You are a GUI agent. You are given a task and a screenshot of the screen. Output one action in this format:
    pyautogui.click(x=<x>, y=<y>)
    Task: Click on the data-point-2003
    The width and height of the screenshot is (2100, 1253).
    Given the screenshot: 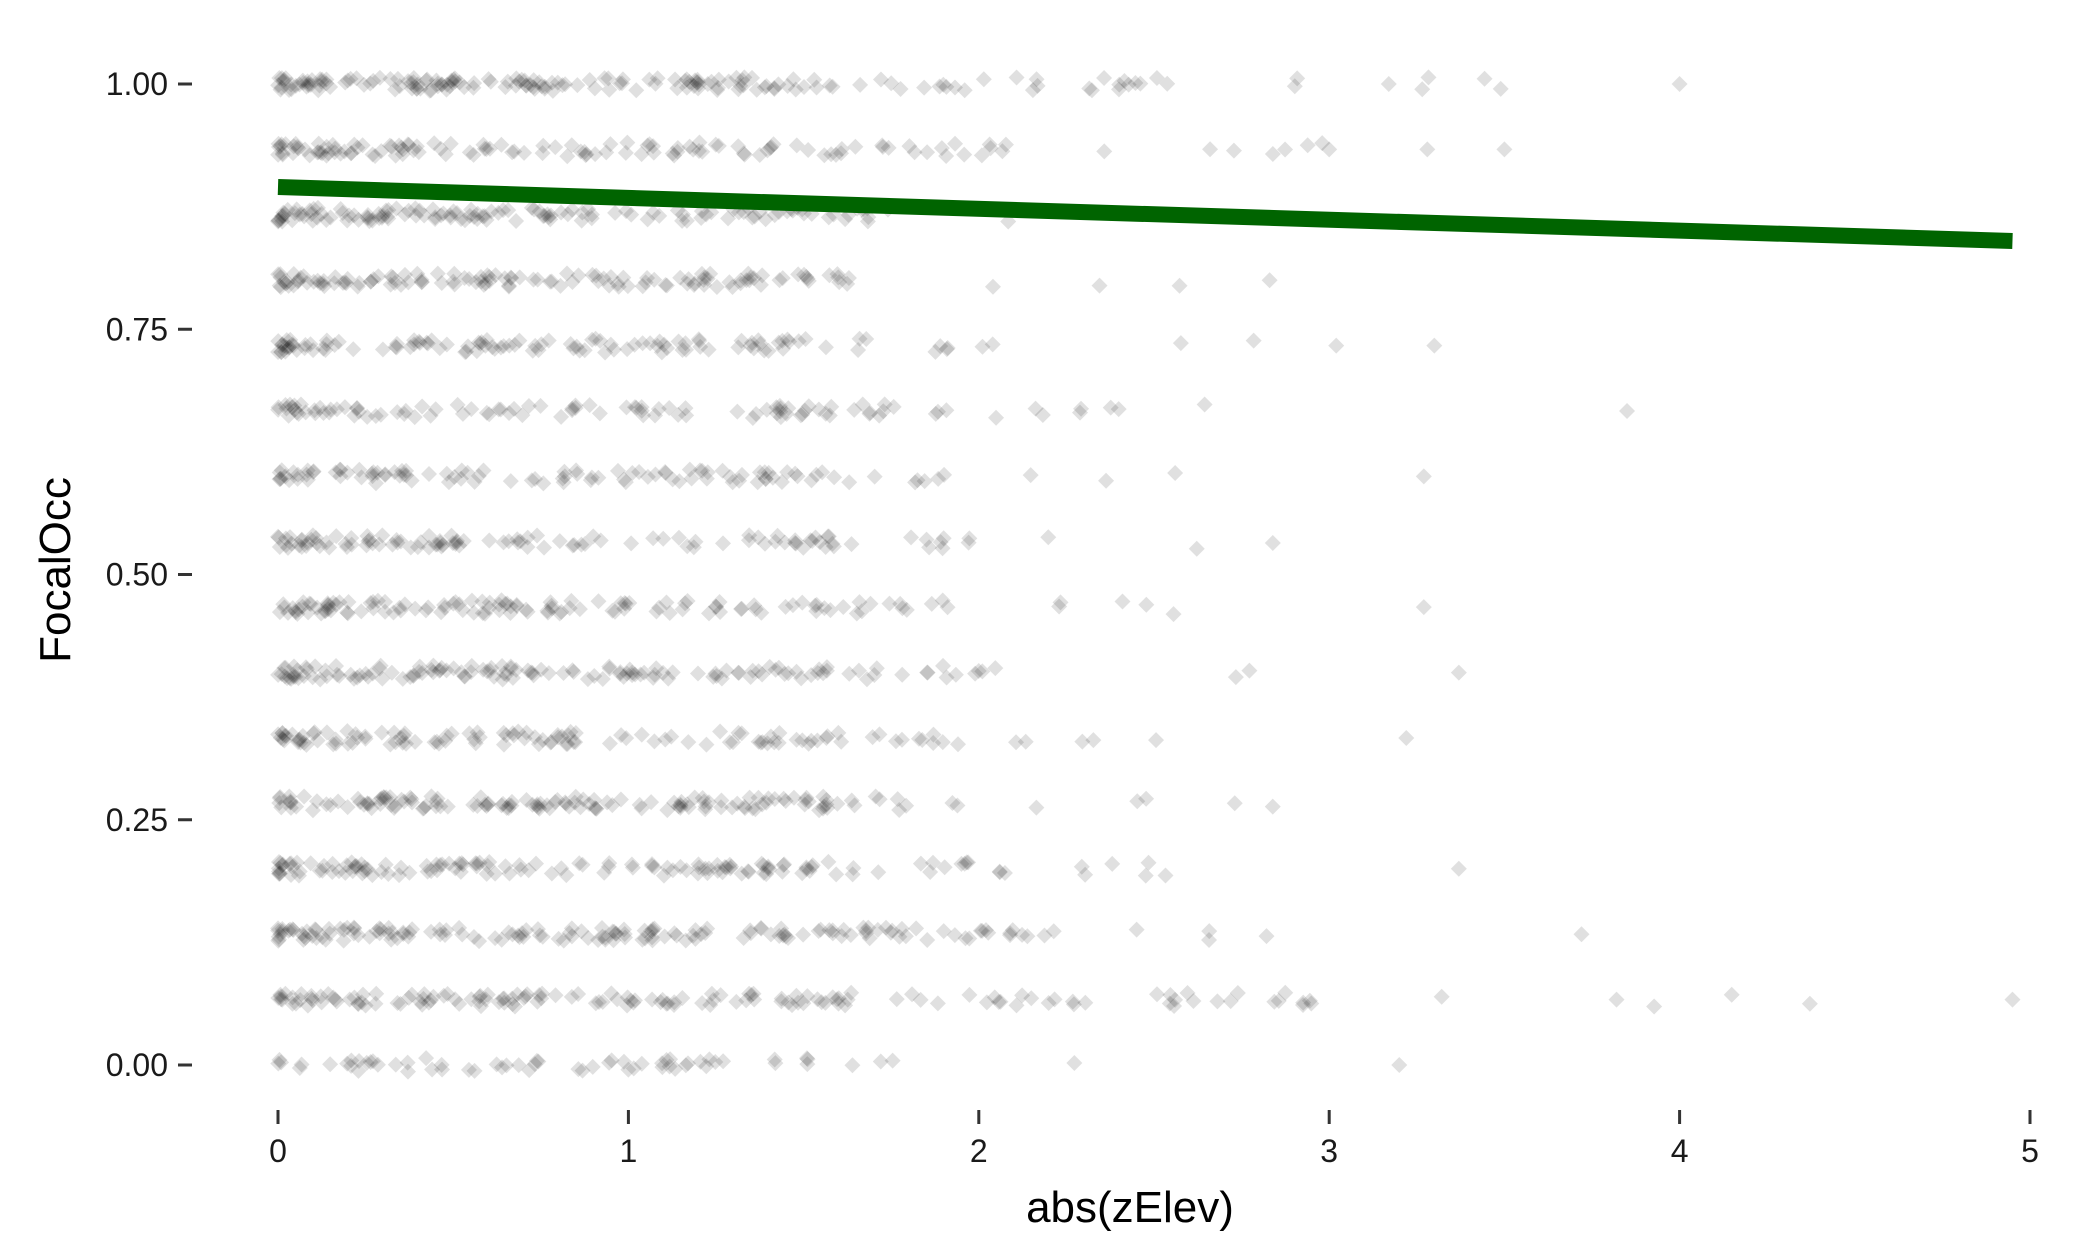 What is the action you would take?
    pyautogui.click(x=299, y=84)
    